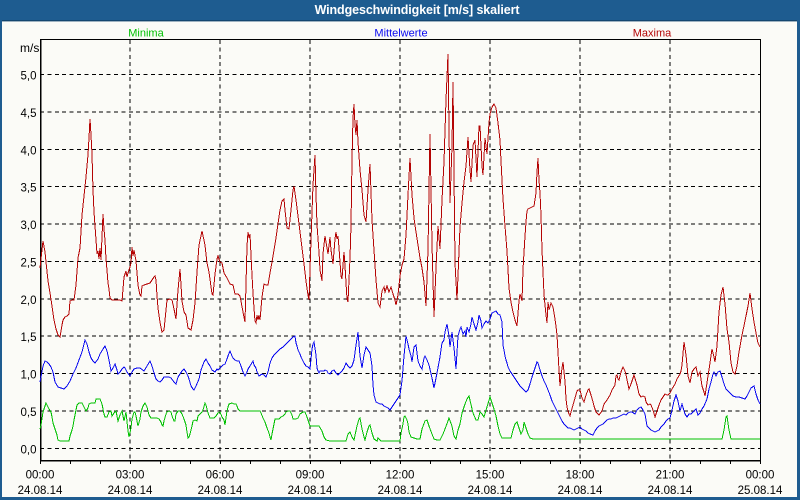 This screenshot has height=500, width=800. I want to click on svg-text: 1,5, so click(29, 338).